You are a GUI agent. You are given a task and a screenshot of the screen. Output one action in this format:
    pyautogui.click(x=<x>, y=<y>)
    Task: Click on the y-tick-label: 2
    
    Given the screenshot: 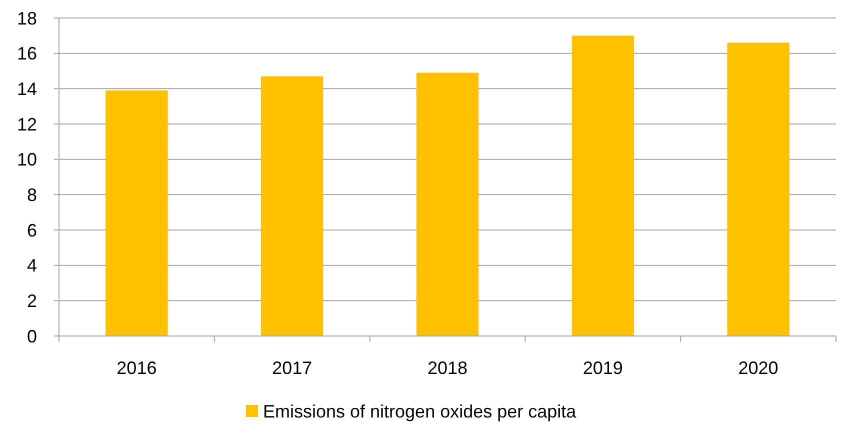 What is the action you would take?
    pyautogui.click(x=31, y=300)
    